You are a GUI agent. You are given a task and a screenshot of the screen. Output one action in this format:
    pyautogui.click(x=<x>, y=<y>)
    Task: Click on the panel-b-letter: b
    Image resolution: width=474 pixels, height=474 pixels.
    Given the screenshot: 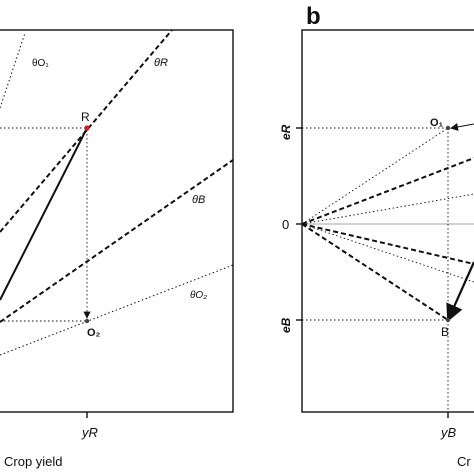 What is the action you would take?
    pyautogui.click(x=313, y=16)
    